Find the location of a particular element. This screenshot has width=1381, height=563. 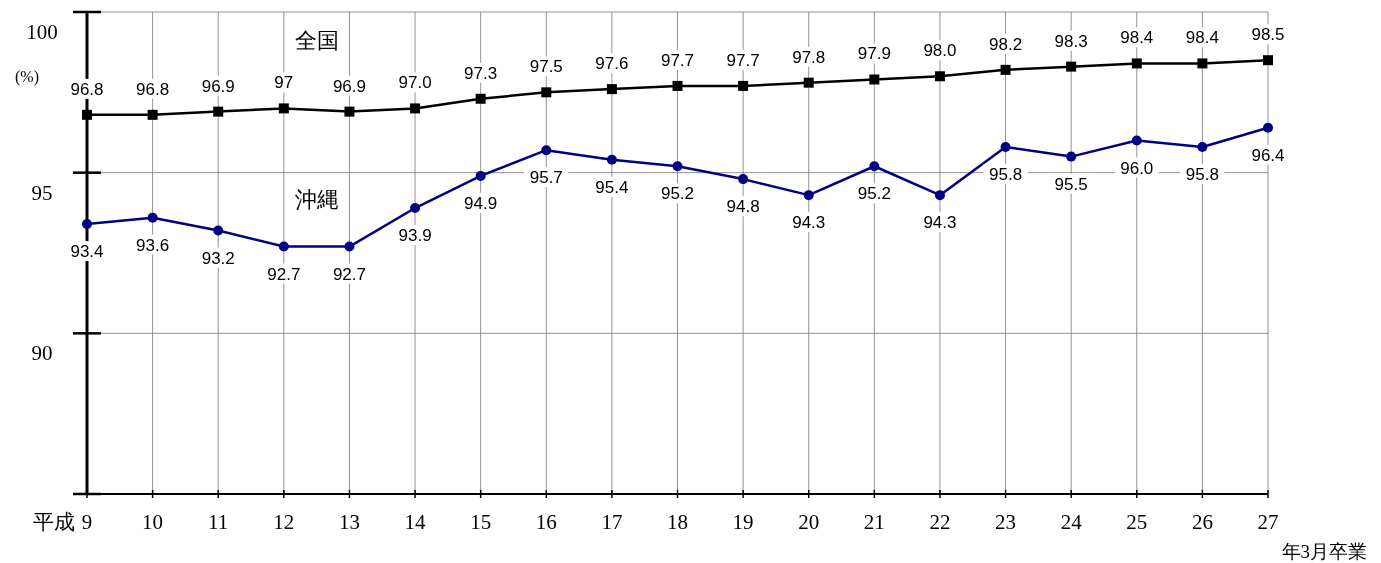

x-tick-label: 14 is located at coordinates (415, 522).